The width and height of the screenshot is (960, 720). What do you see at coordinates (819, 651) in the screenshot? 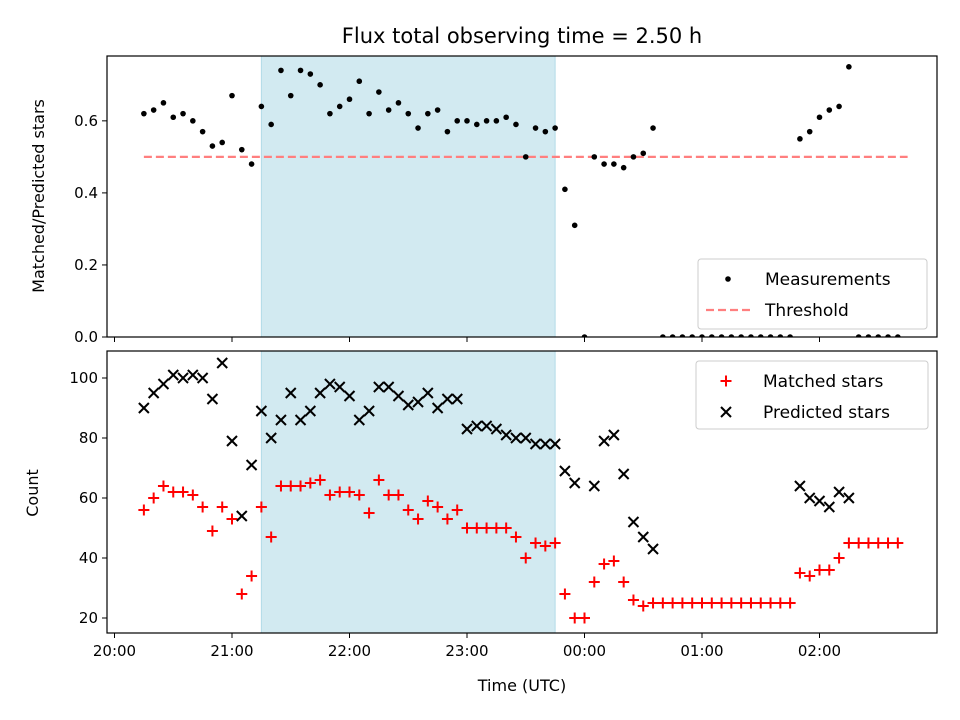
I see `x-tick-label: 02:00` at bounding box center [819, 651].